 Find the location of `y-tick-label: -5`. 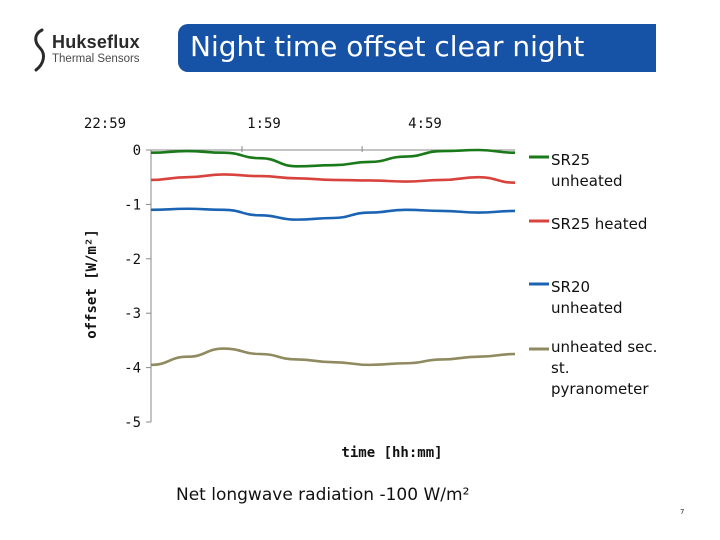

y-tick-label: -5 is located at coordinates (132, 423).